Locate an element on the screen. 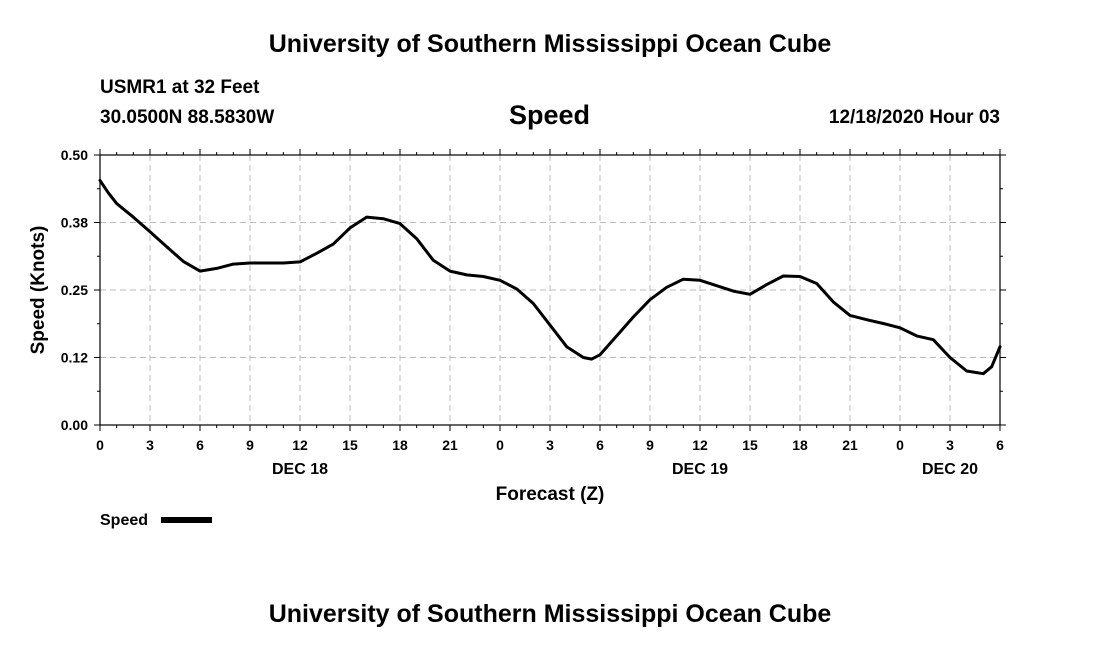  legend-label: Speed is located at coordinates (124, 520).